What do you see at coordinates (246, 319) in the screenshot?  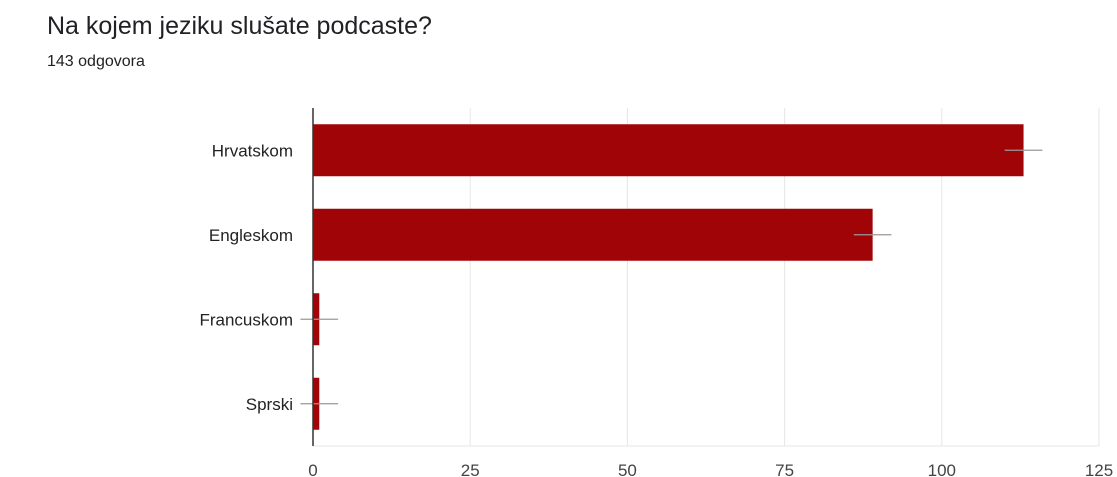 I see `category-label: Francuskom` at bounding box center [246, 319].